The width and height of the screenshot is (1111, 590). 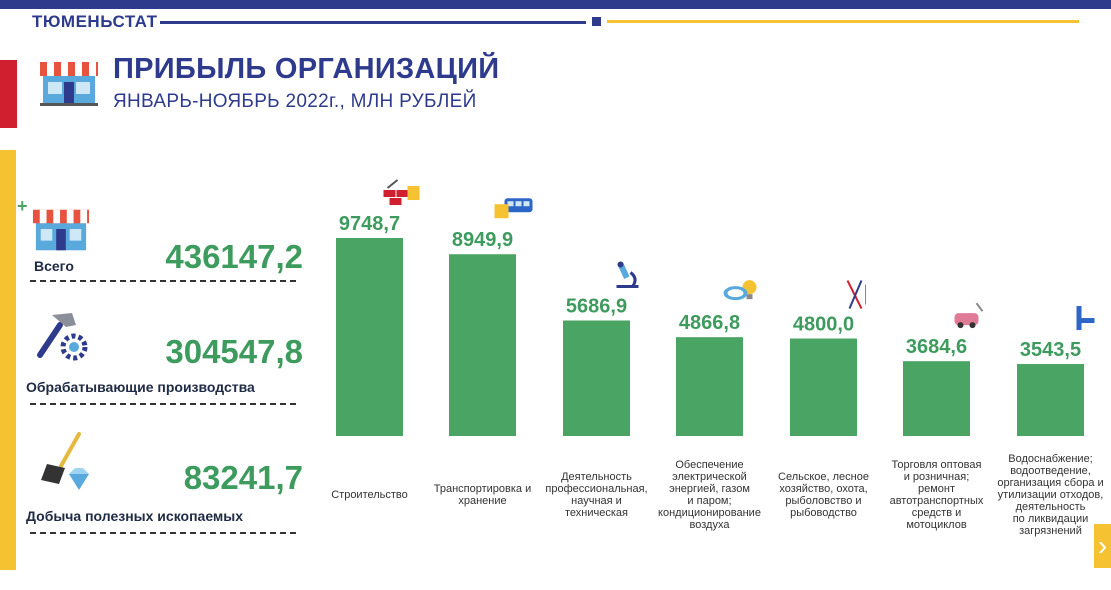 What do you see at coordinates (823, 501) in the screenshot?
I see `category-label-line: рыболовство и` at bounding box center [823, 501].